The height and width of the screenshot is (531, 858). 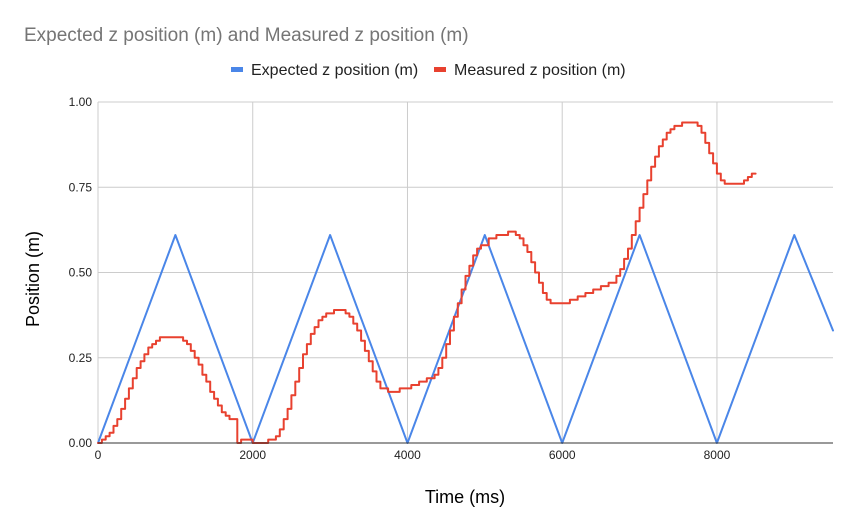 I want to click on x-tick-label: 0, so click(x=98, y=455).